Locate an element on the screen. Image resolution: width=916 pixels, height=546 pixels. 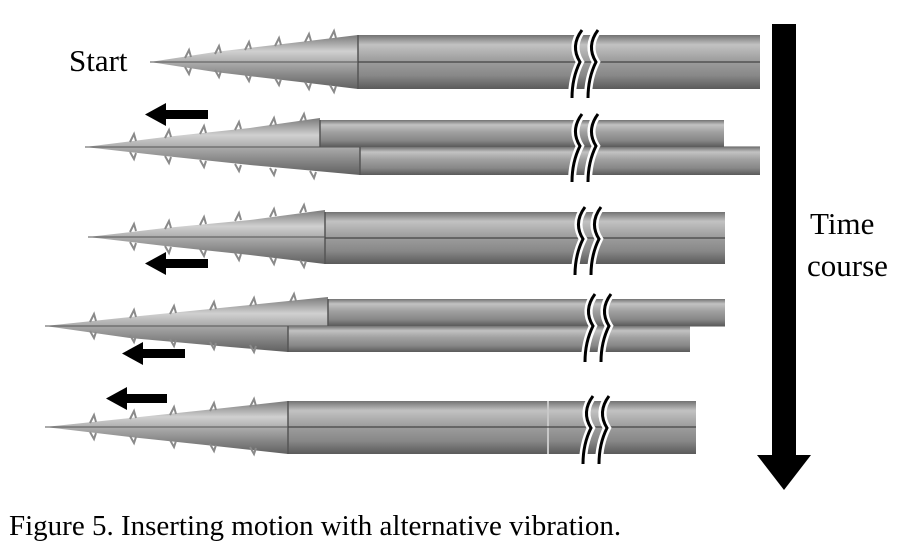
needle-frame-2: left-arrow-icon is located at coordinates (422, 143).